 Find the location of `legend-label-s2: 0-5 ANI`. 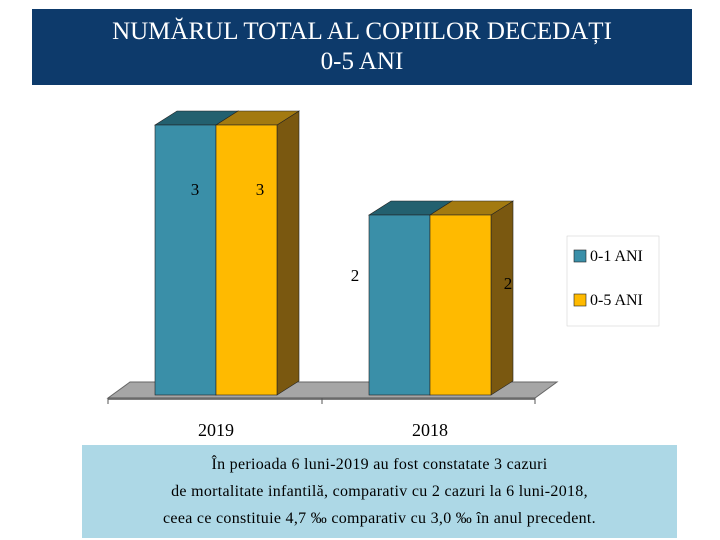

legend-label-s2: 0-5 ANI is located at coordinates (616, 300).